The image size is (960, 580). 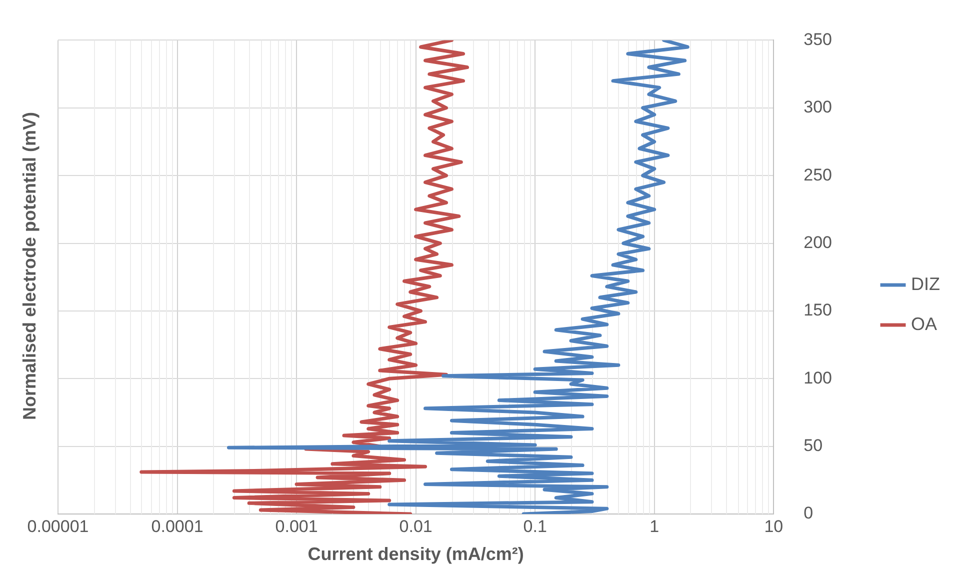 What do you see at coordinates (58, 526) in the screenshot?
I see `x-tick-label: 0.00001` at bounding box center [58, 526].